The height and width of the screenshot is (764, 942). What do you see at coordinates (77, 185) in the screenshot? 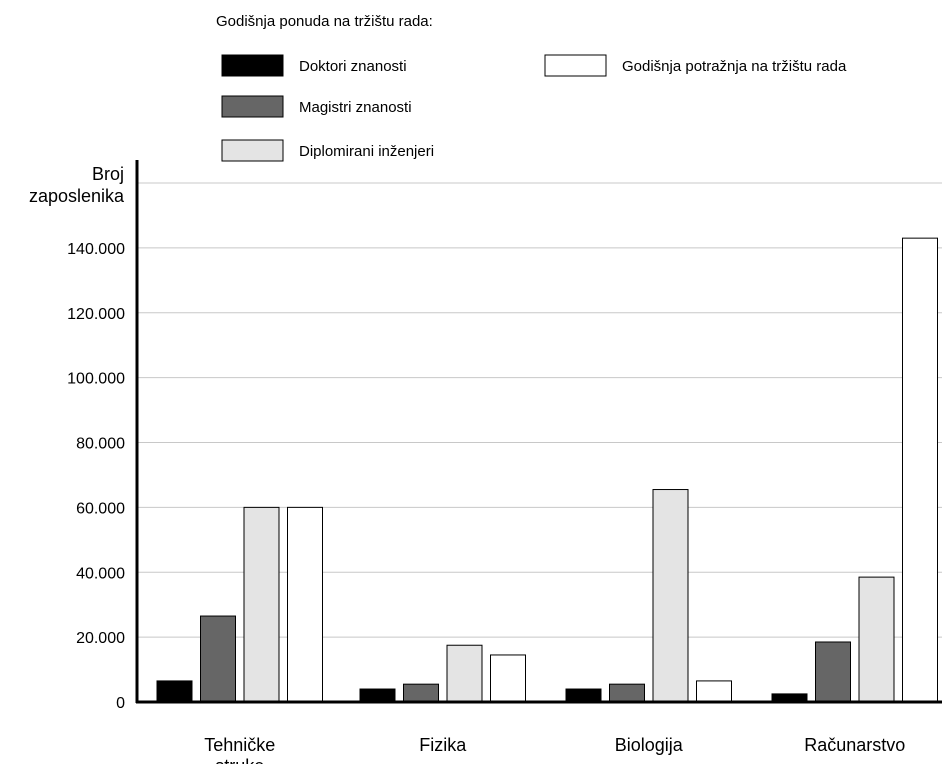
I see `y-axis-title: Broj zaposlenika` at bounding box center [77, 185].